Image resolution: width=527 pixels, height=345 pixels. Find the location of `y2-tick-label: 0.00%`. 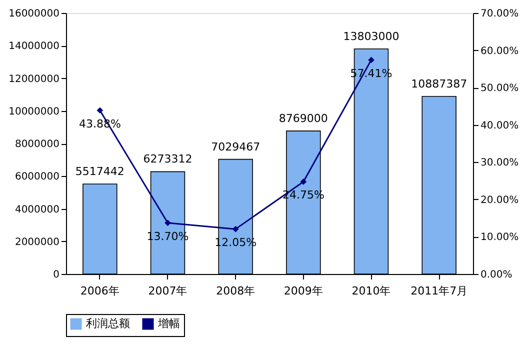

y2-tick-label: 0.00% is located at coordinates (496, 275).